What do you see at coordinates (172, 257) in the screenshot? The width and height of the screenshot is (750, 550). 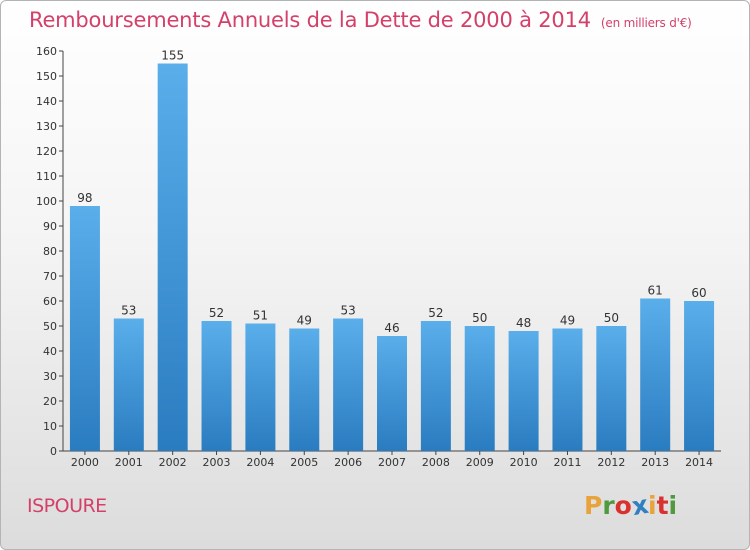 I see `bar-2002` at bounding box center [172, 257].